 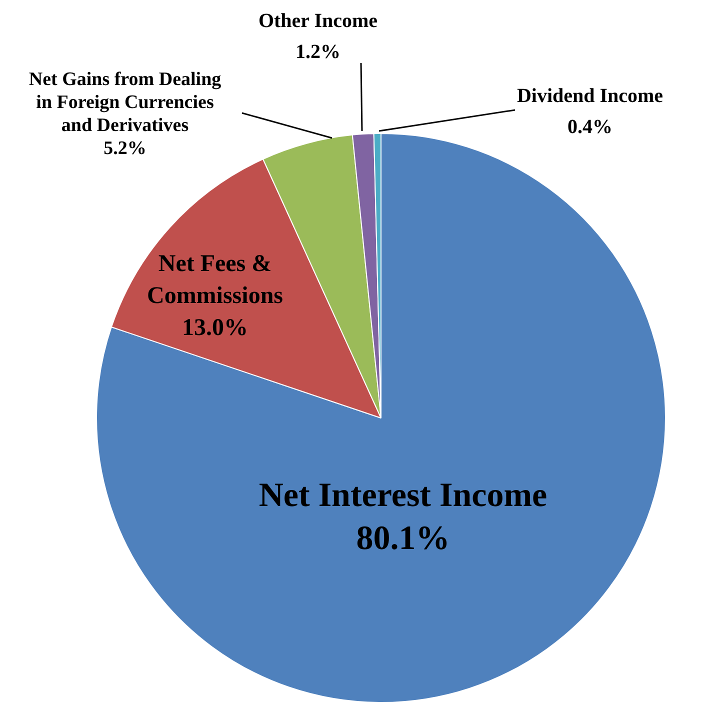 What do you see at coordinates (215, 280) in the screenshot?
I see `slice-label: Net Fees & Commissions` at bounding box center [215, 280].